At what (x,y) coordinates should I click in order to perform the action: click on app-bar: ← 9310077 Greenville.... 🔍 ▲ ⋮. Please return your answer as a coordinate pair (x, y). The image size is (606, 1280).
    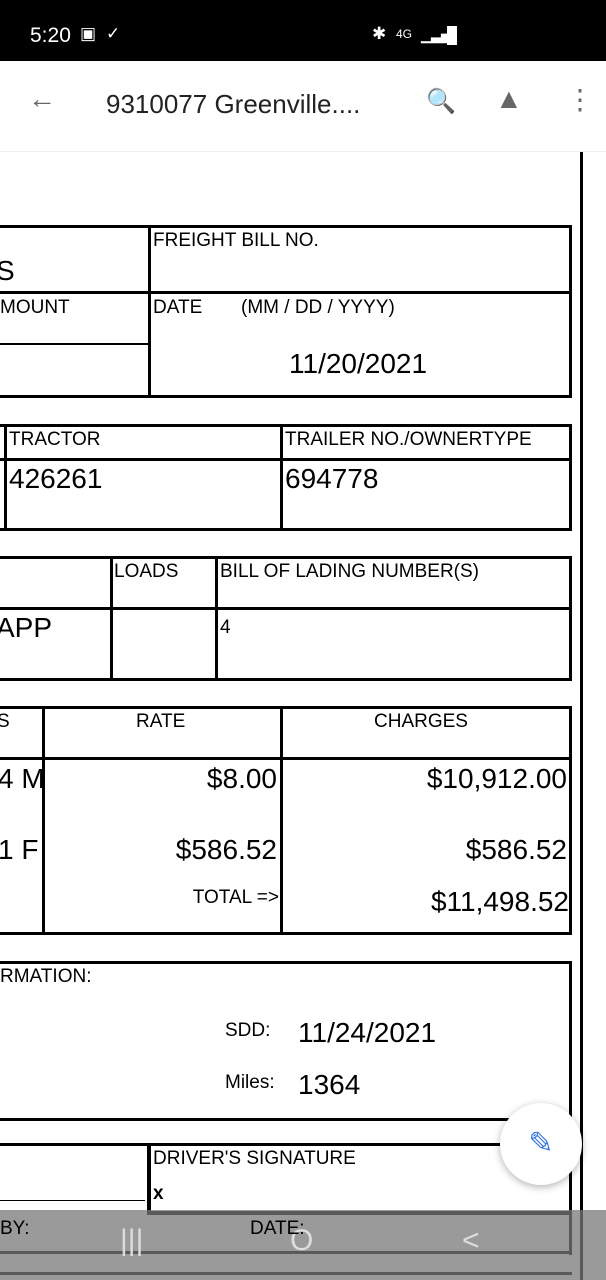
    Looking at the image, I should click on (303, 106).